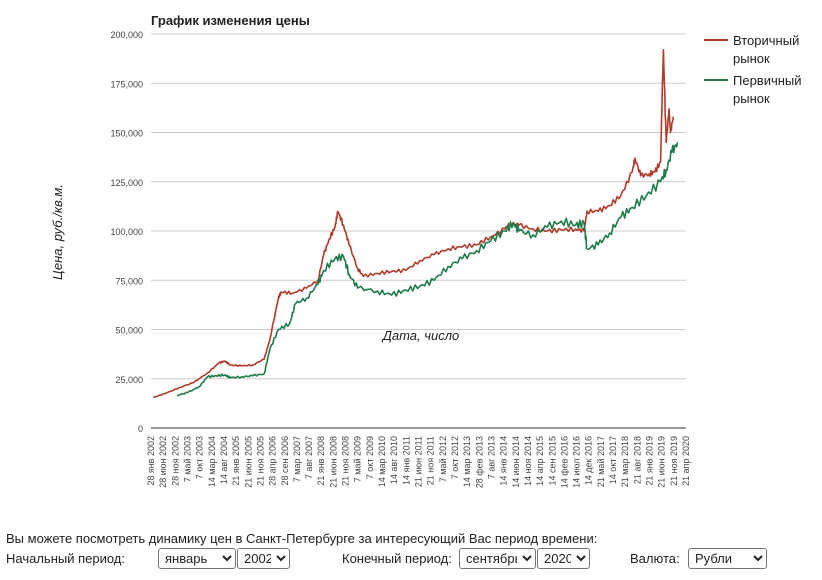 This screenshot has height=580, width=822. What do you see at coordinates (528, 461) in the screenshot?
I see `x-tick-label: 14 ноя 2014` at bounding box center [528, 461].